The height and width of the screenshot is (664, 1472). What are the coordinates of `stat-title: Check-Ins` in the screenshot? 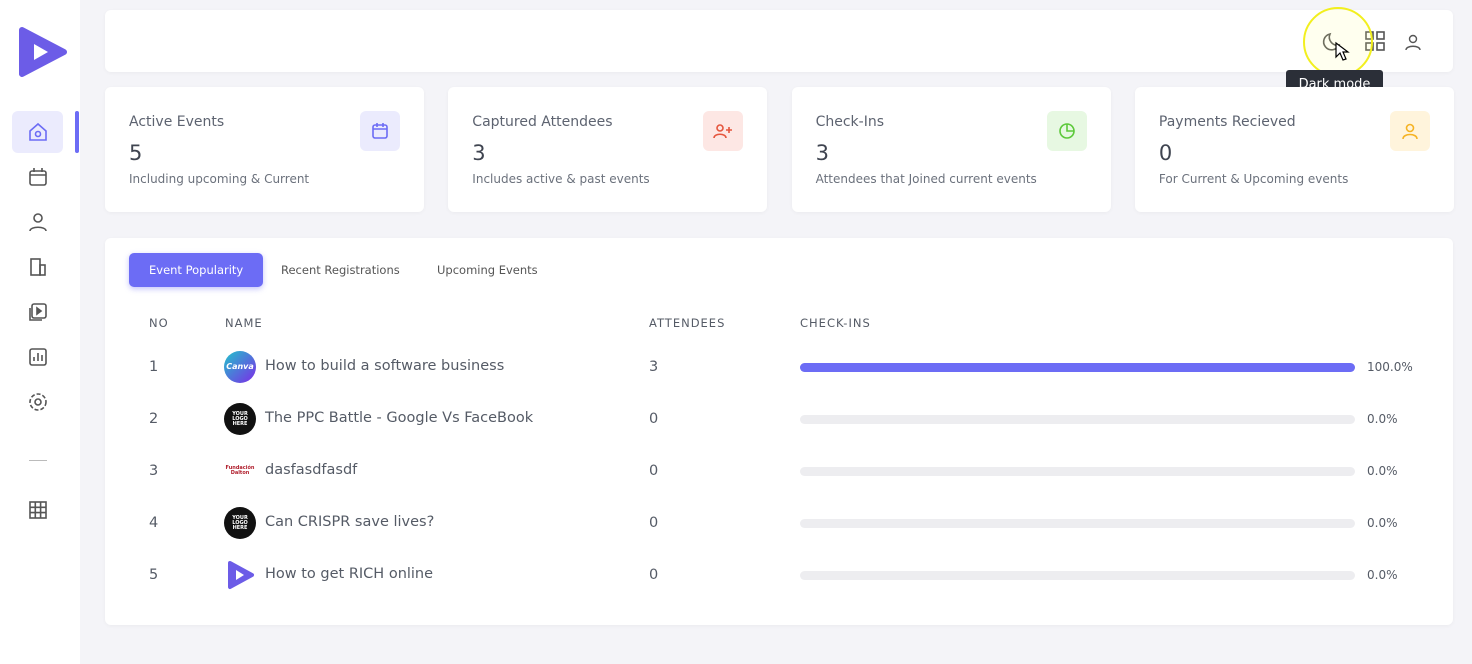 It's located at (850, 122).